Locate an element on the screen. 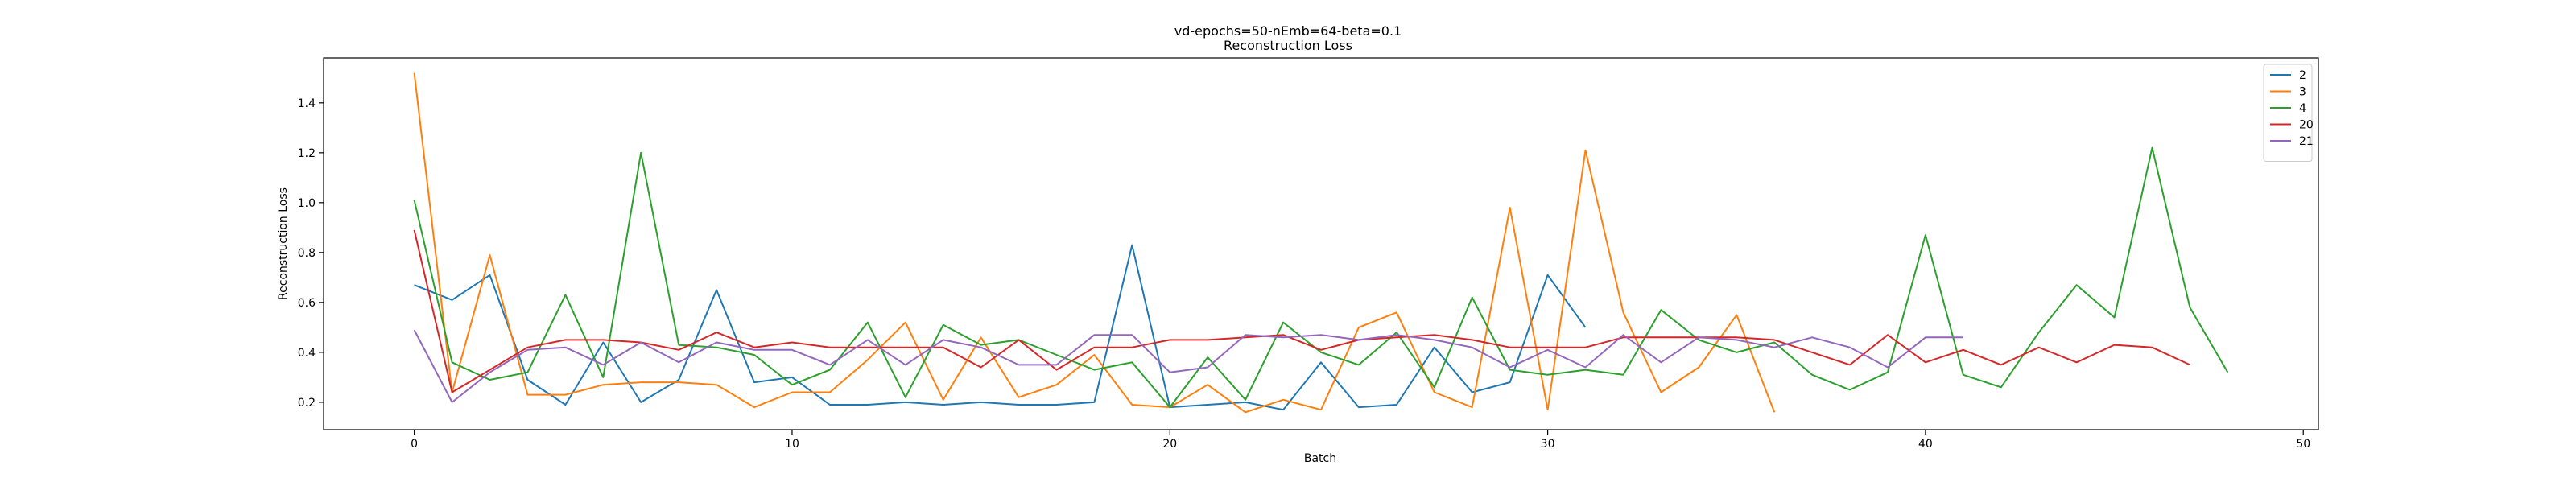 The image size is (2576, 486). y-tick-label: 0.2 is located at coordinates (307, 403).